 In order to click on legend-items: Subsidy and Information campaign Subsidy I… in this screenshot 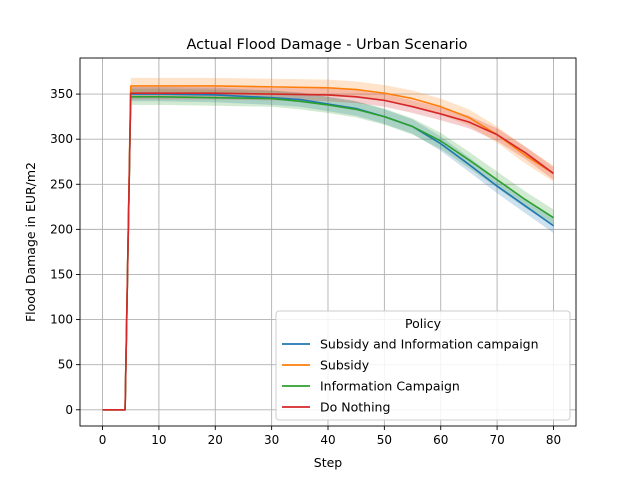, I will do `click(410, 376)`.